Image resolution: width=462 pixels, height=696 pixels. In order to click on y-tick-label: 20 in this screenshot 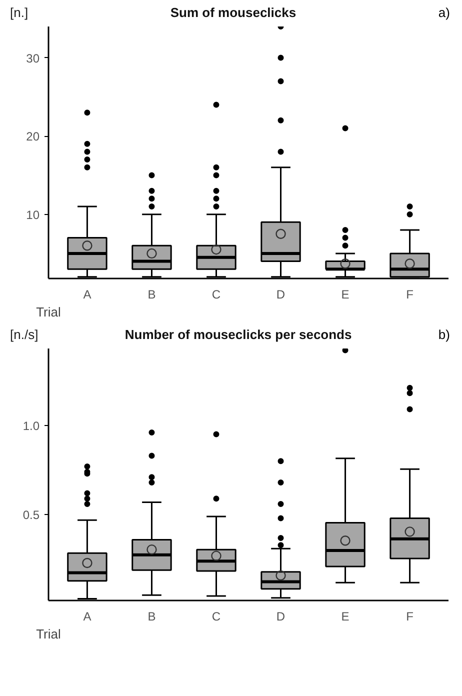, I will do `click(33, 137)`.